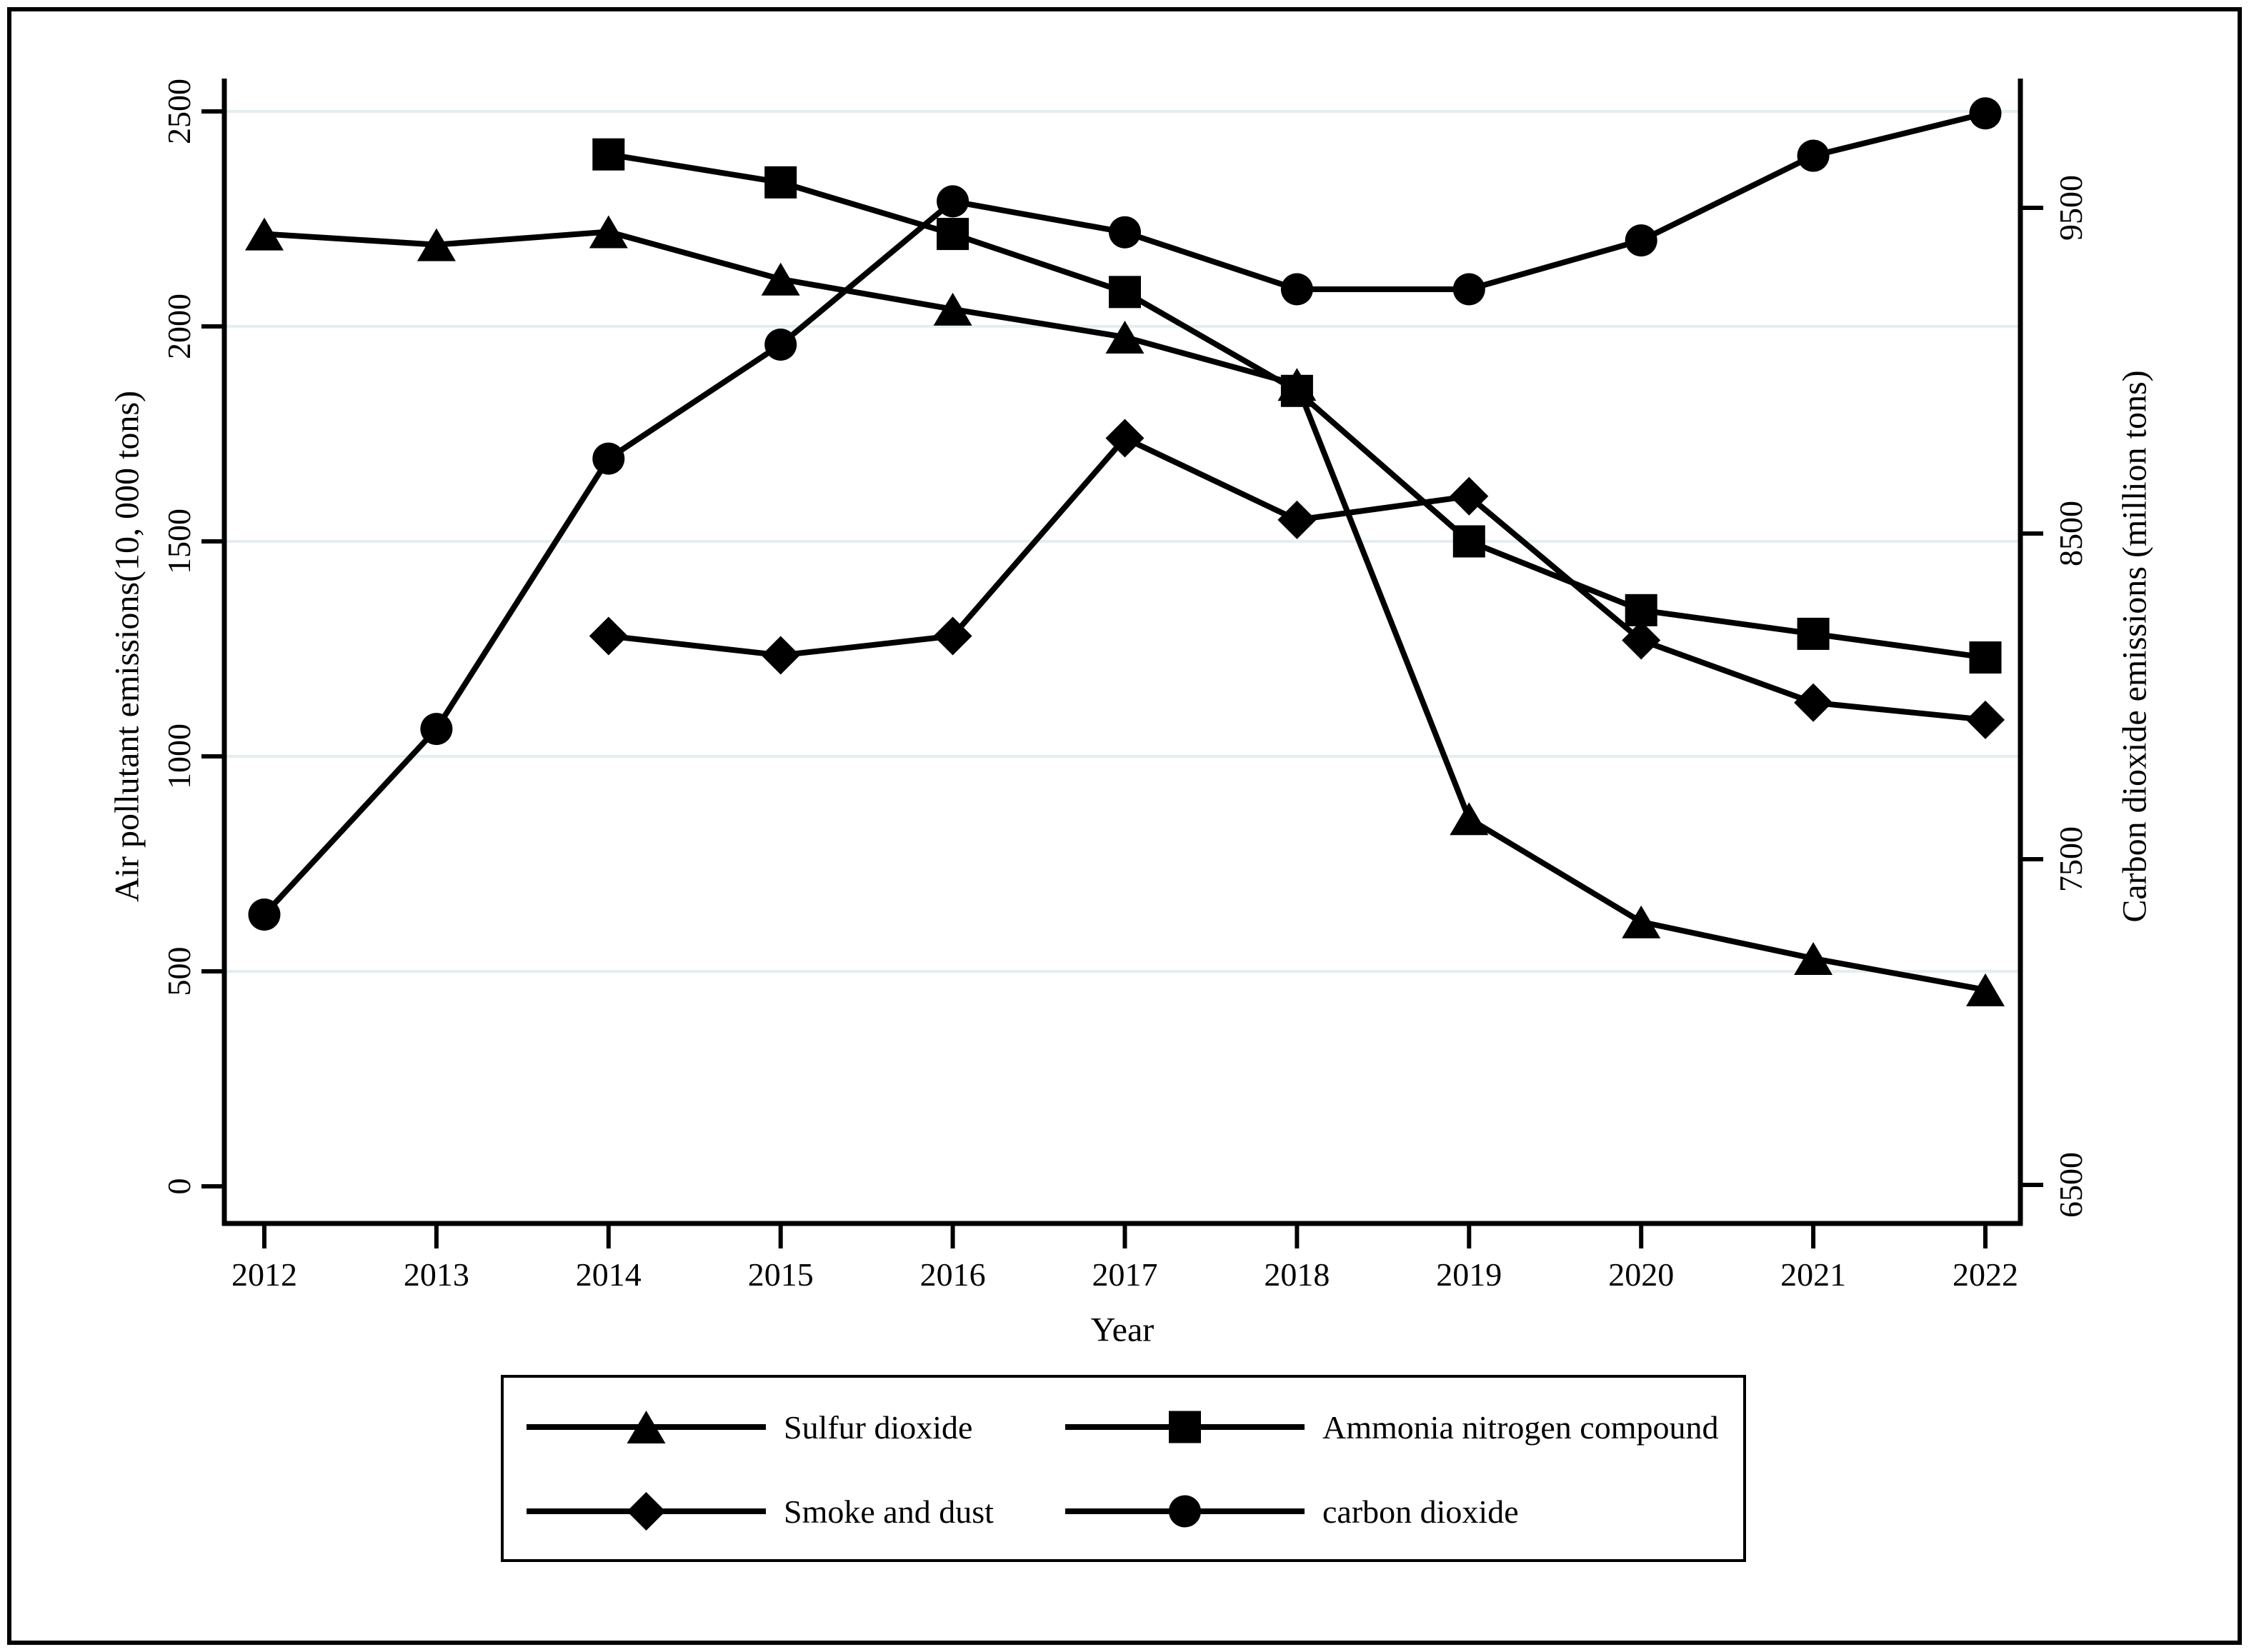 This screenshot has width=2249, height=1652. What do you see at coordinates (952, 309) in the screenshot?
I see `marker-sulfur-dioxide-2016` at bounding box center [952, 309].